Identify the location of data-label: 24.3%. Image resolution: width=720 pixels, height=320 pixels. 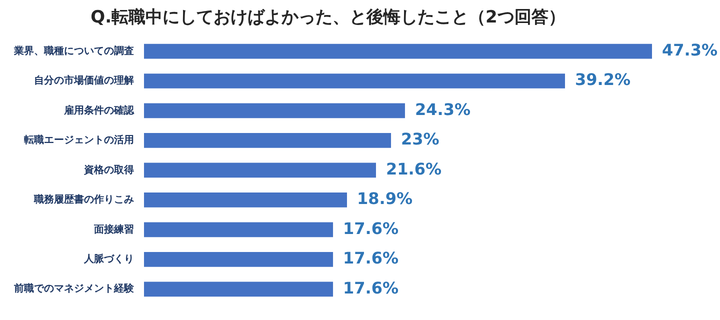
(442, 109).